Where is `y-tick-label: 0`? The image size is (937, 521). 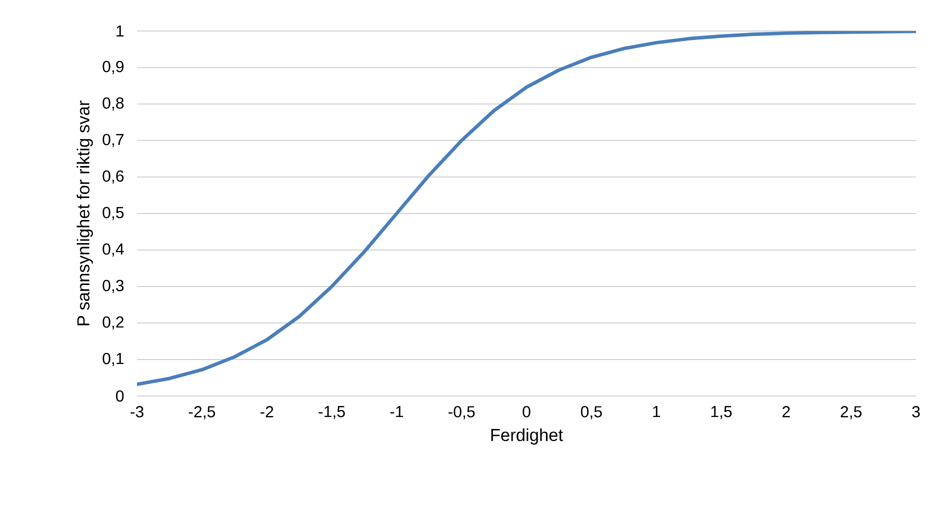
y-tick-label: 0 is located at coordinates (120, 396).